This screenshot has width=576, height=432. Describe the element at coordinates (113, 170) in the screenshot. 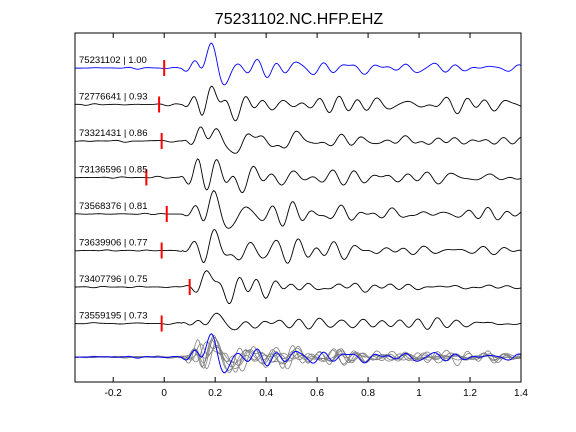

I see `trace-label-4: 73136596 | 0.85` at that location.